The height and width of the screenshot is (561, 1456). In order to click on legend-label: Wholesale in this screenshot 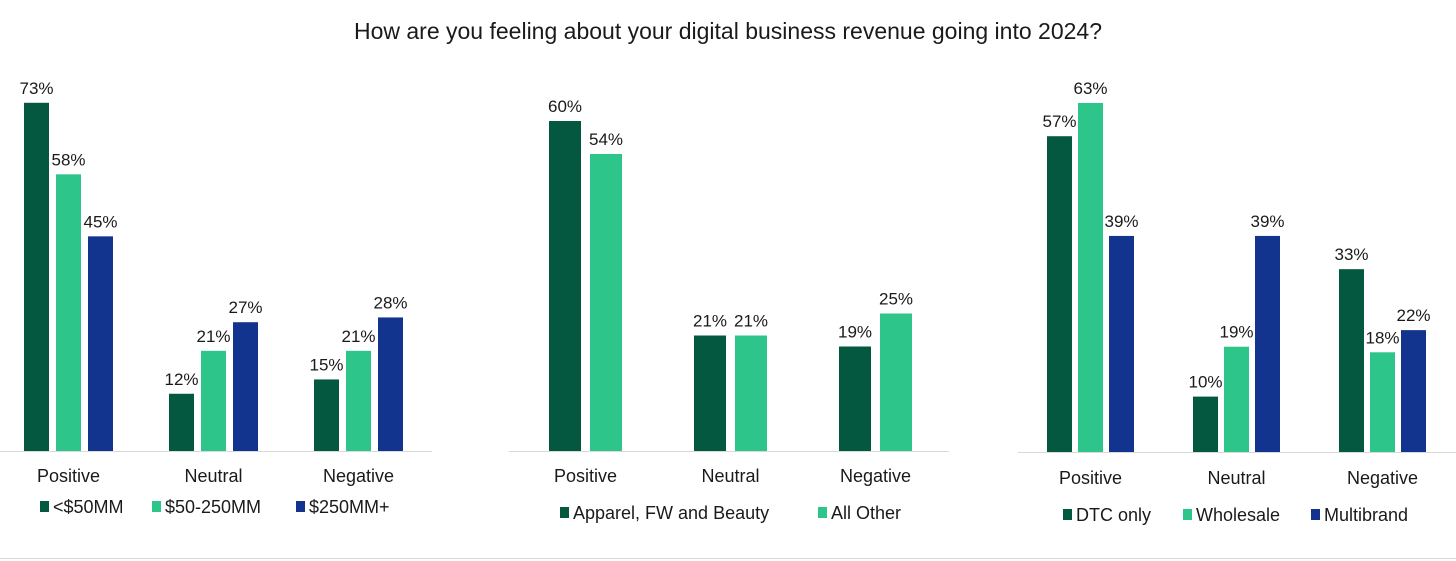, I will do `click(1238, 515)`.